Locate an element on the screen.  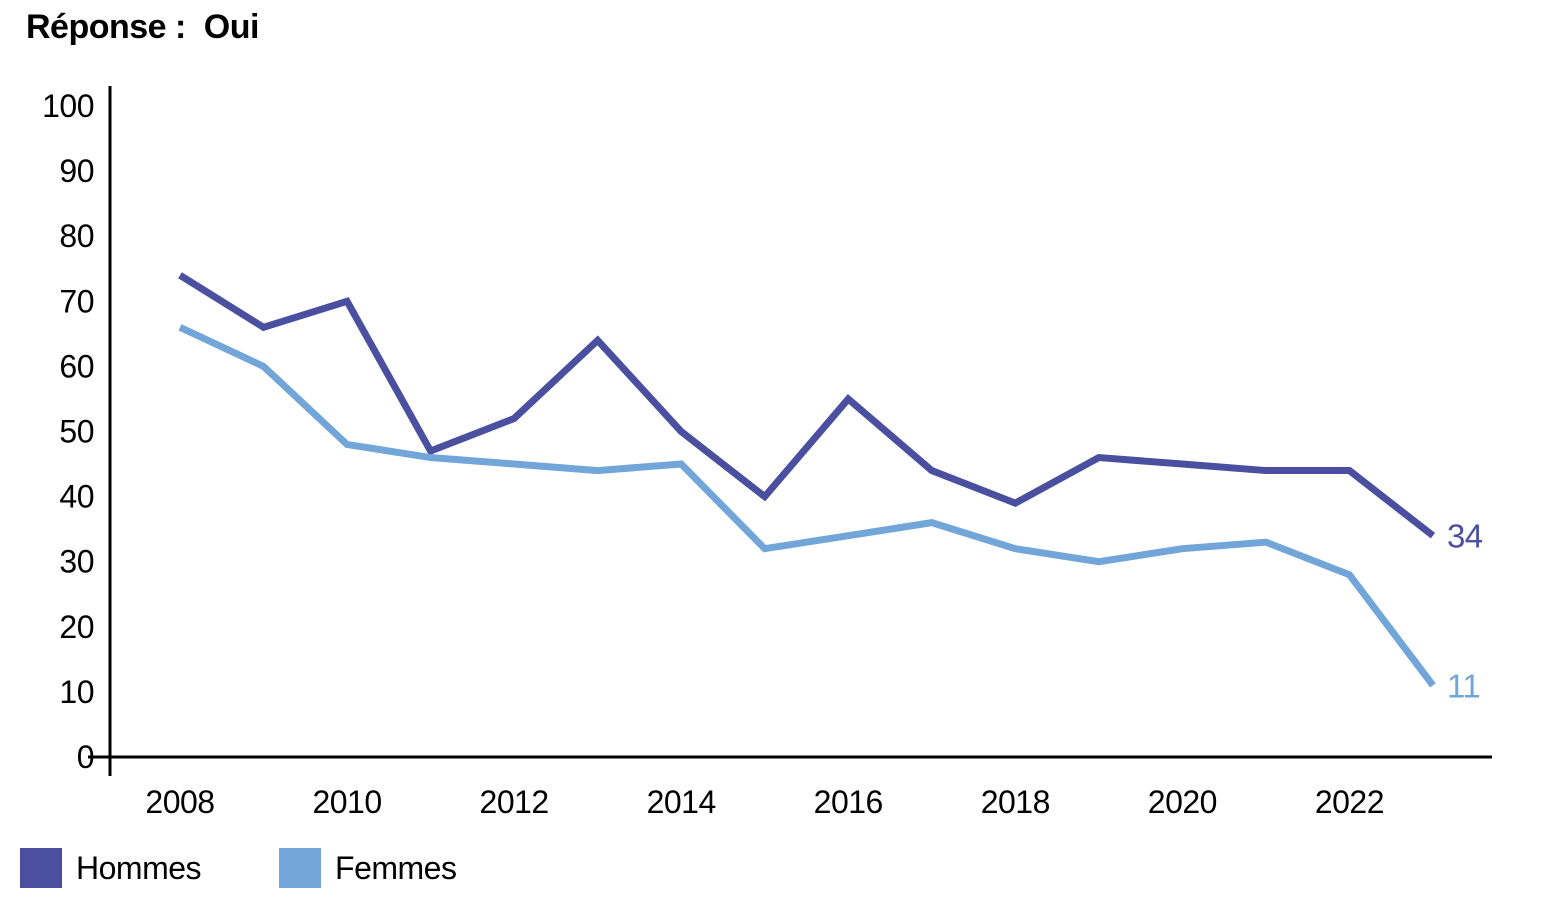
y-tick-label: 100 is located at coordinates (68, 106).